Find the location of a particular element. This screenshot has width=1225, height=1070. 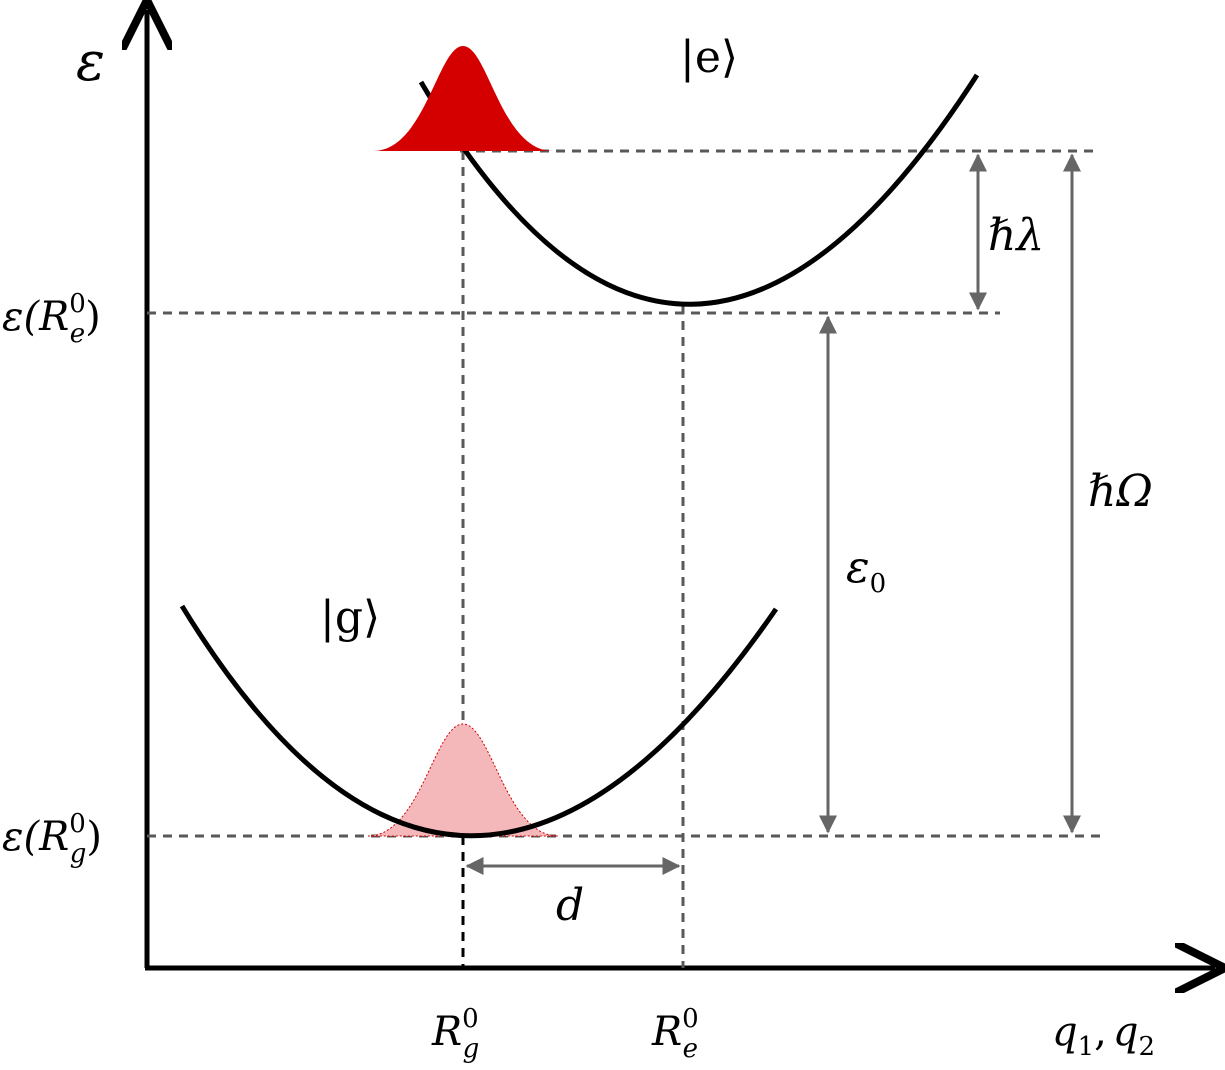

eps-Re-label: ε(R0 e) is located at coordinates (51, 319).